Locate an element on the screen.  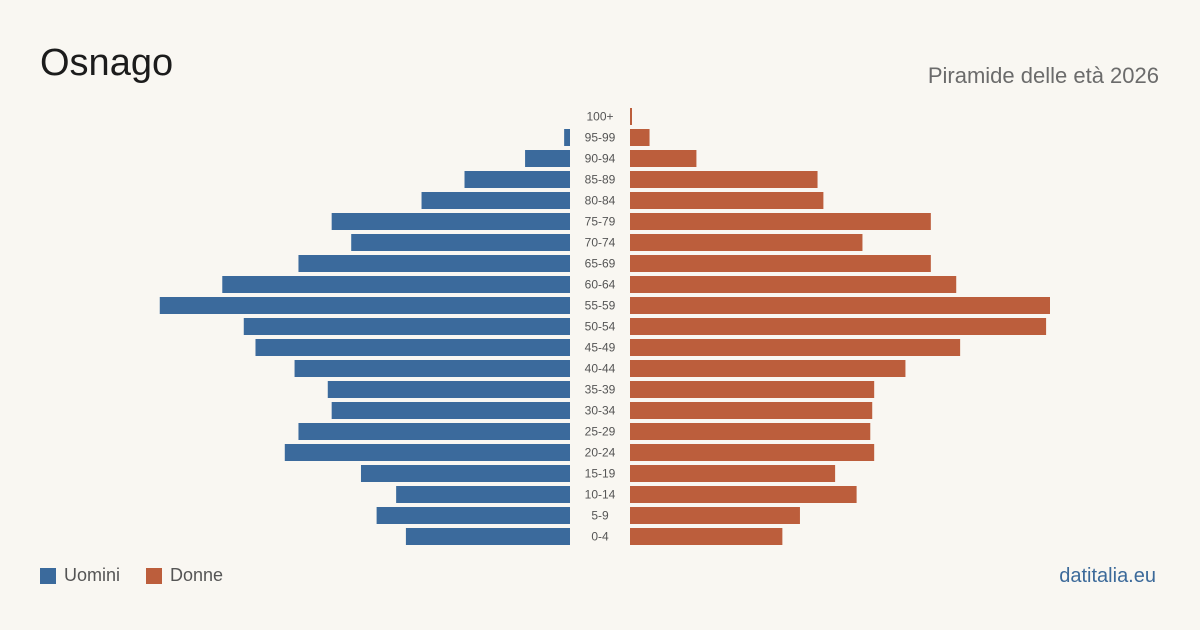
age-label-90-94: 90-94 is located at coordinates (600, 159).